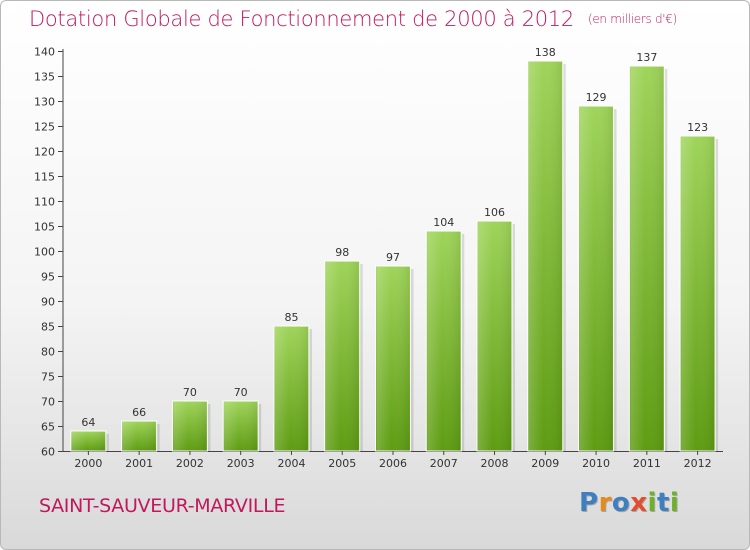 Image resolution: width=750 pixels, height=550 pixels. Describe the element at coordinates (44, 227) in the screenshot. I see `y-tick-label: 105` at that location.